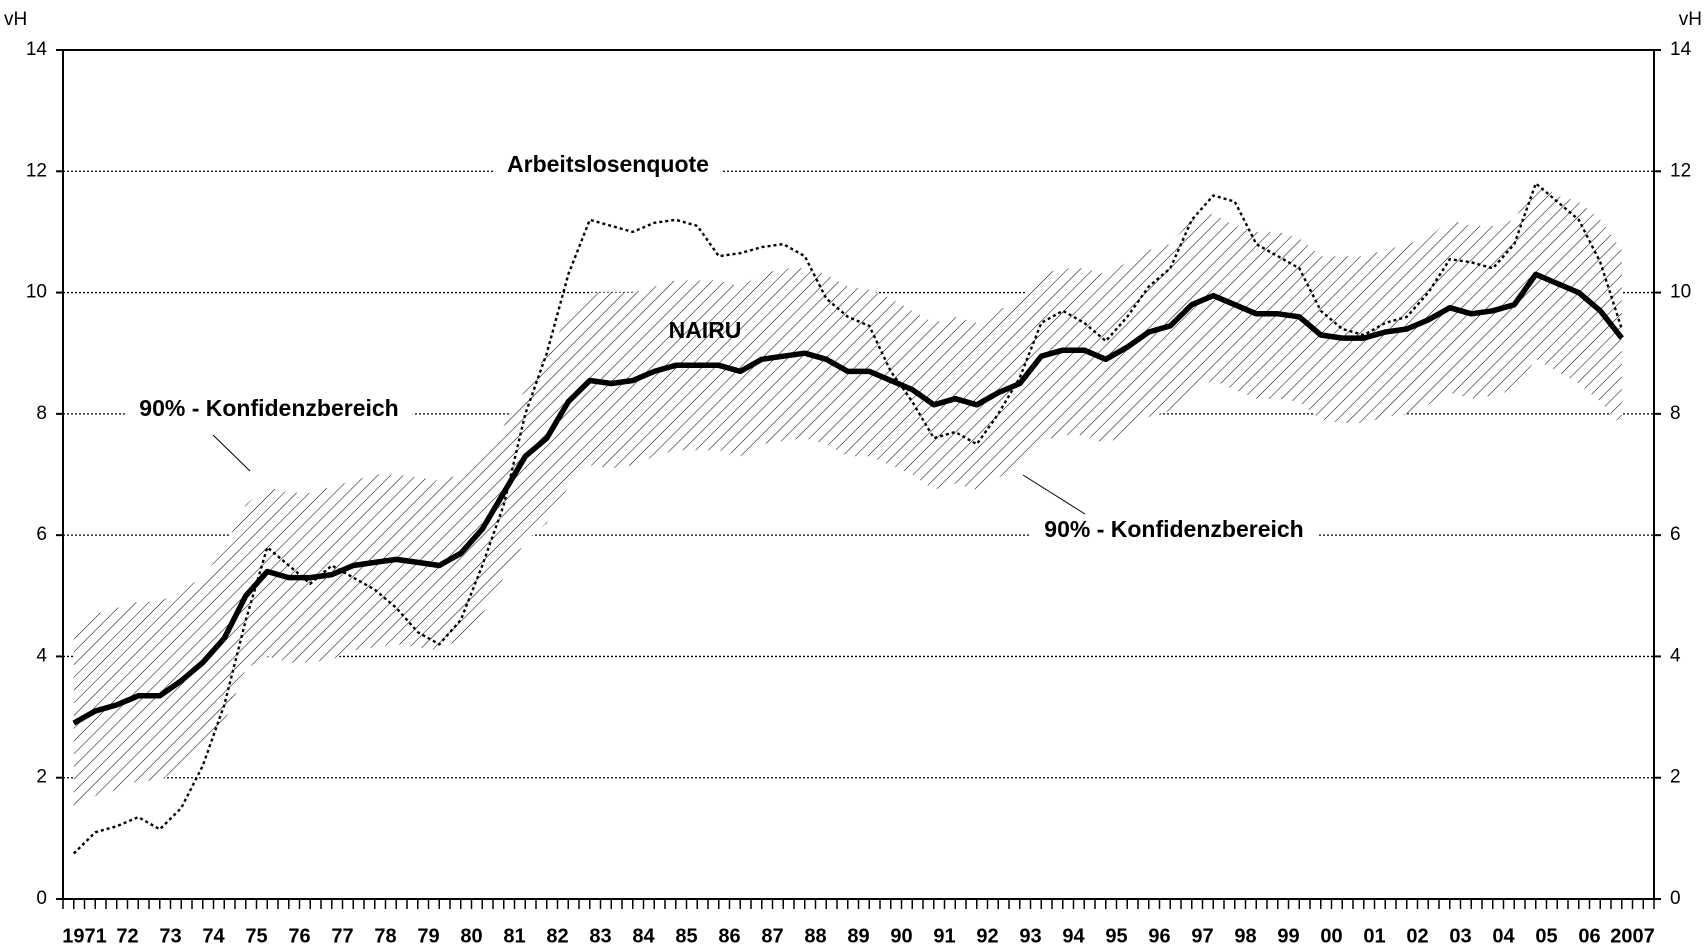 This screenshot has width=1706, height=950. What do you see at coordinates (41, 413) in the screenshot?
I see `y-tick-label: 8` at bounding box center [41, 413].